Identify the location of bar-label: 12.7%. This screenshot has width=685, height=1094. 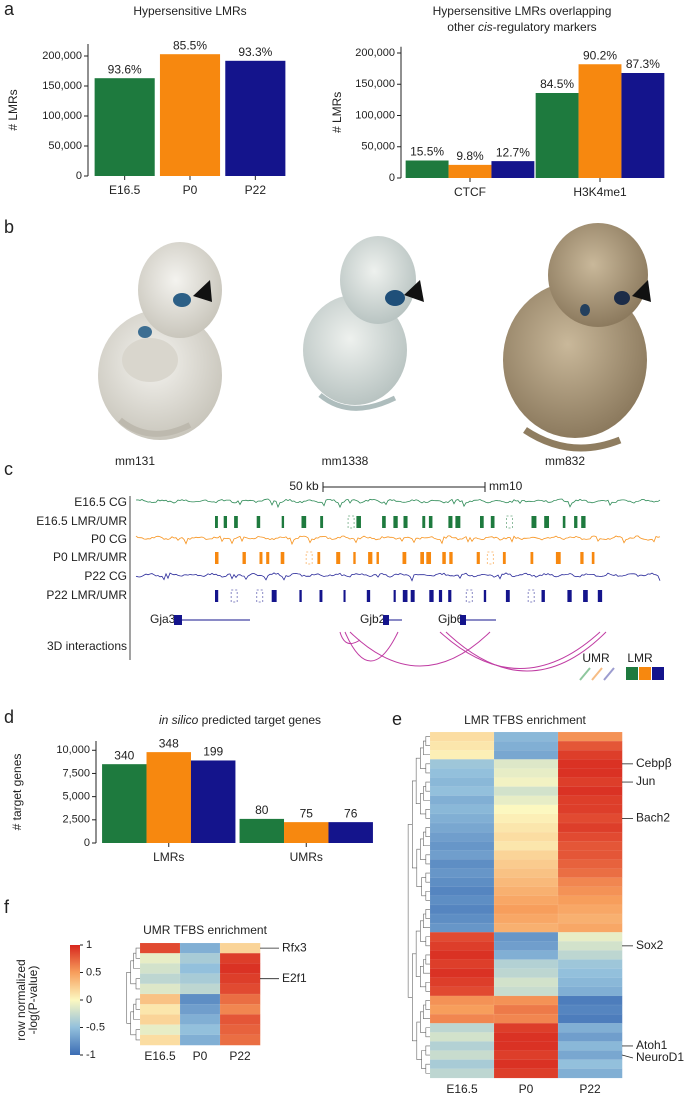
(513, 152).